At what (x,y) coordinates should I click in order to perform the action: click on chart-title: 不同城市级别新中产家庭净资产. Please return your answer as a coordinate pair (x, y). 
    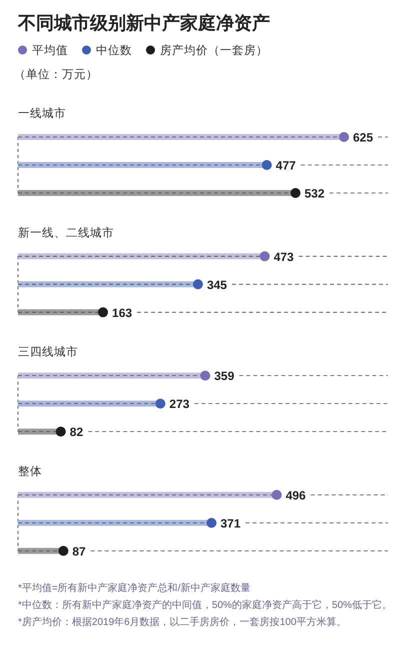
    Looking at the image, I should click on (143, 23).